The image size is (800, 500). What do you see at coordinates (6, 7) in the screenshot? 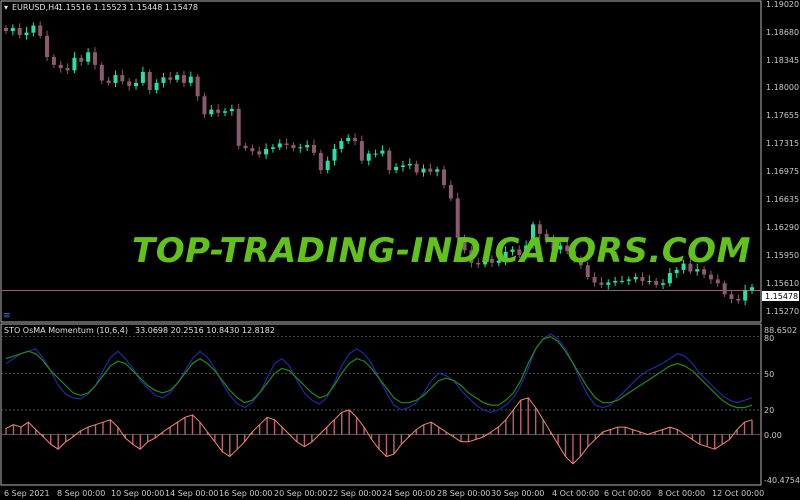
I see `symbol-icon: ▾` at bounding box center [6, 7].